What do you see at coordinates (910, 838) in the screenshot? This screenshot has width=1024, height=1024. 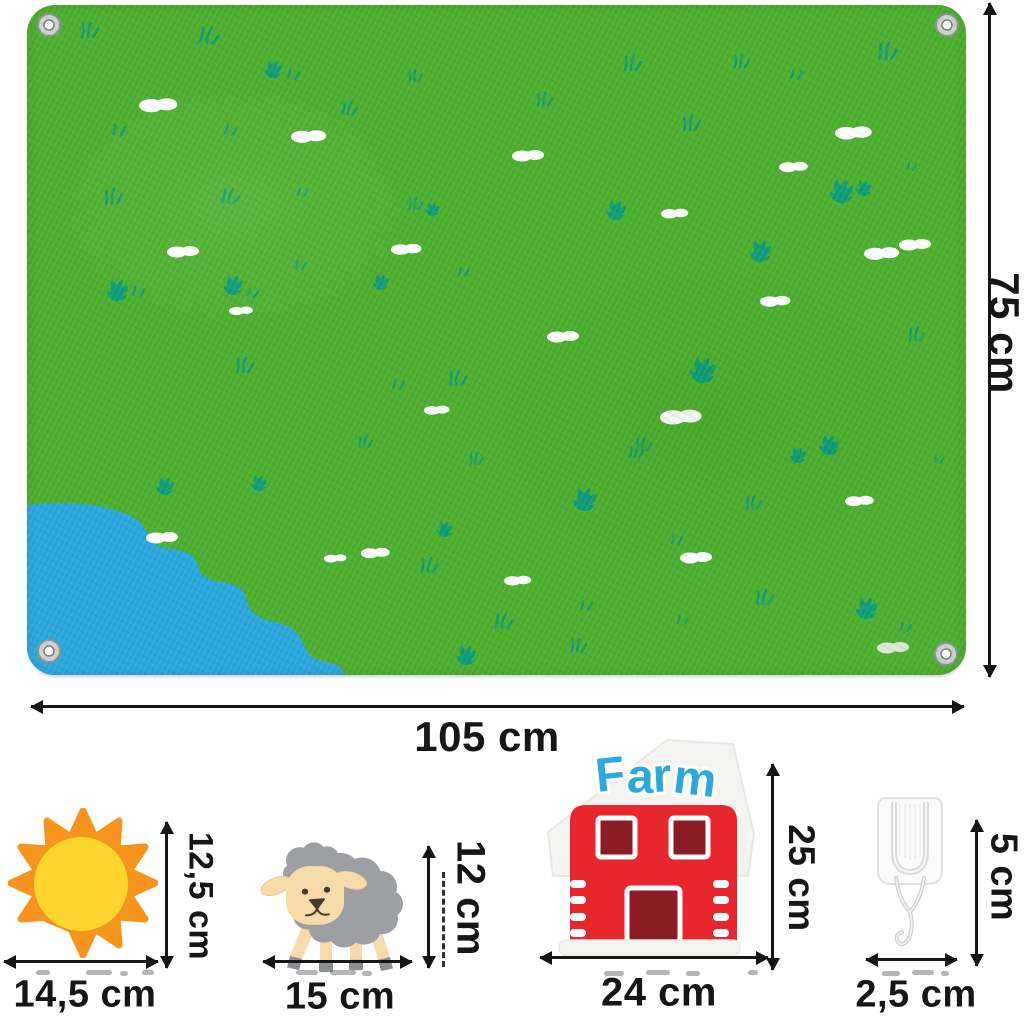 I see `hook-u-channel-highlight` at bounding box center [910, 838].